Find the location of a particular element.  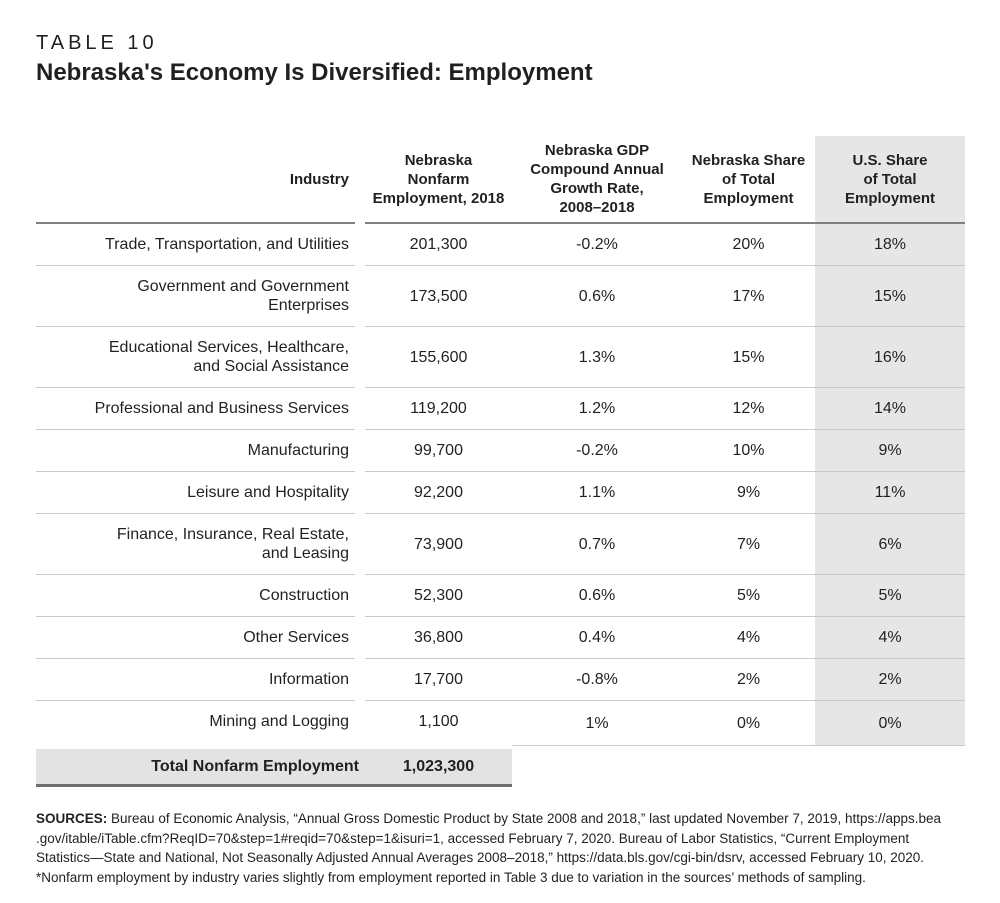

cell-nebraska-nonfarm-employment: 36,800 is located at coordinates (438, 637).